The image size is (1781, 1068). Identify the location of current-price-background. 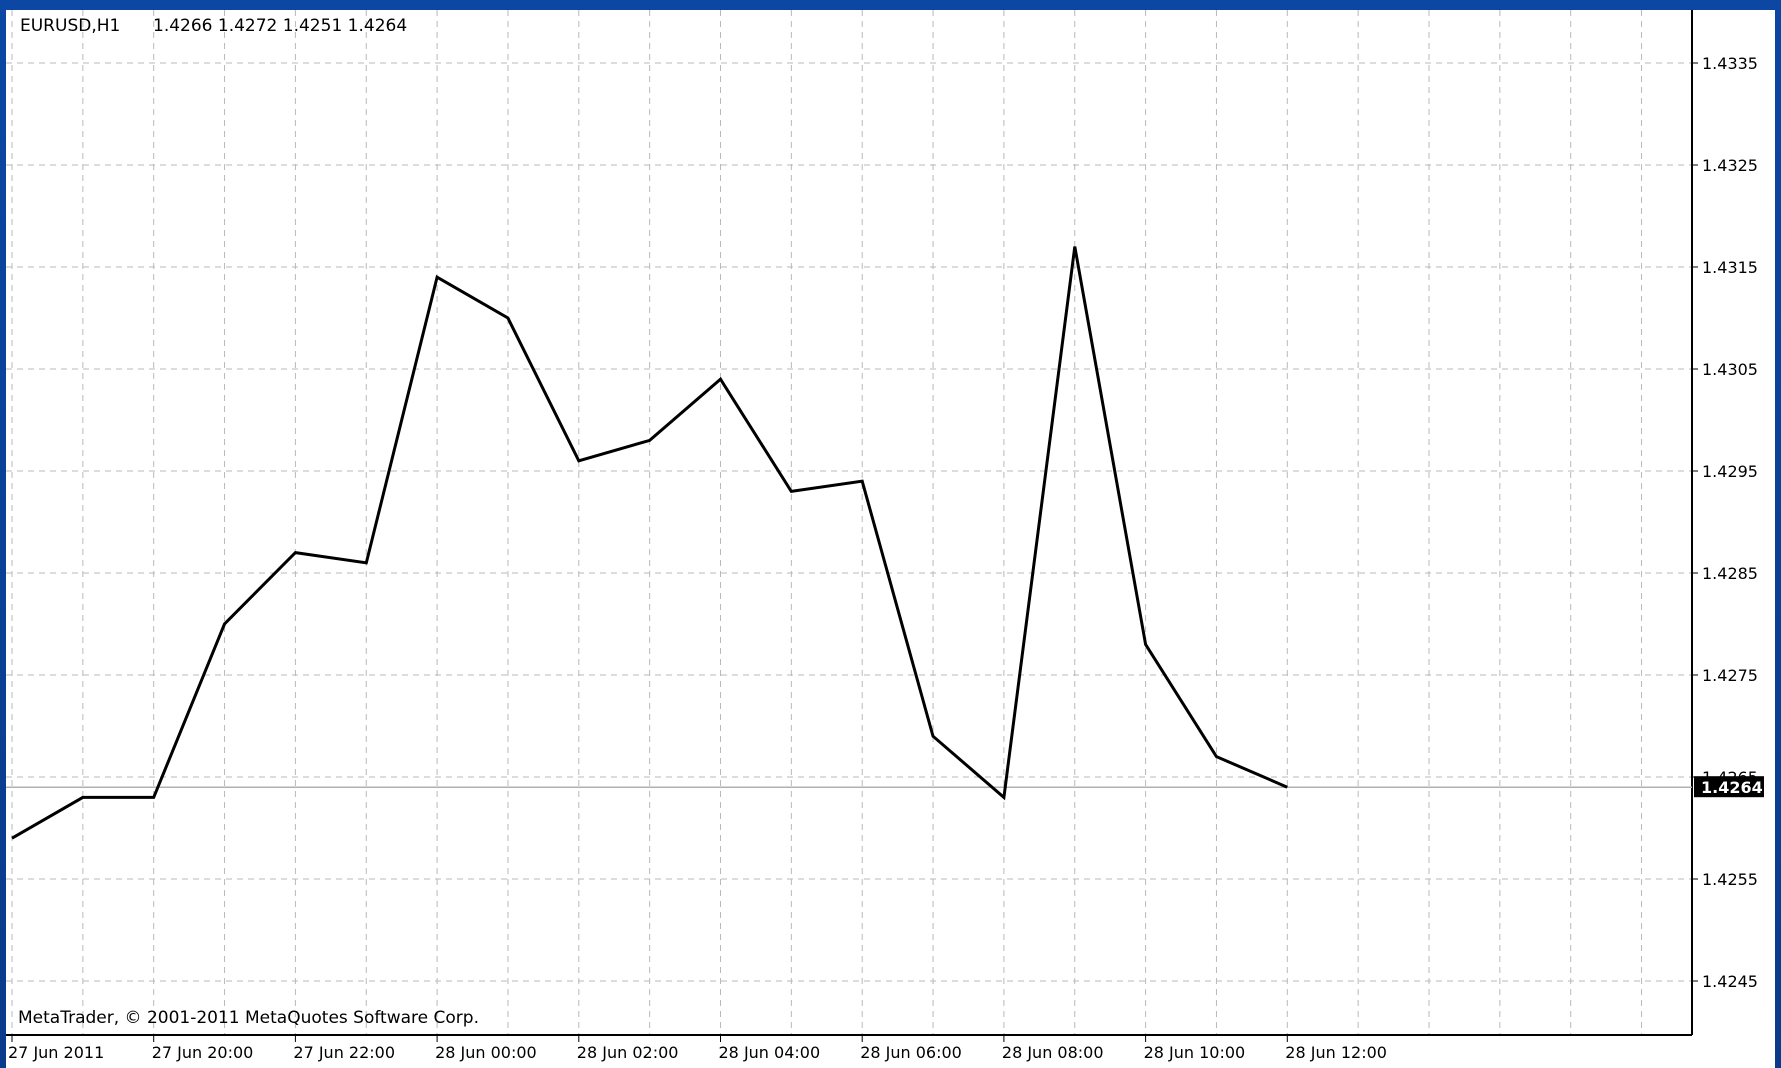
(1729, 787).